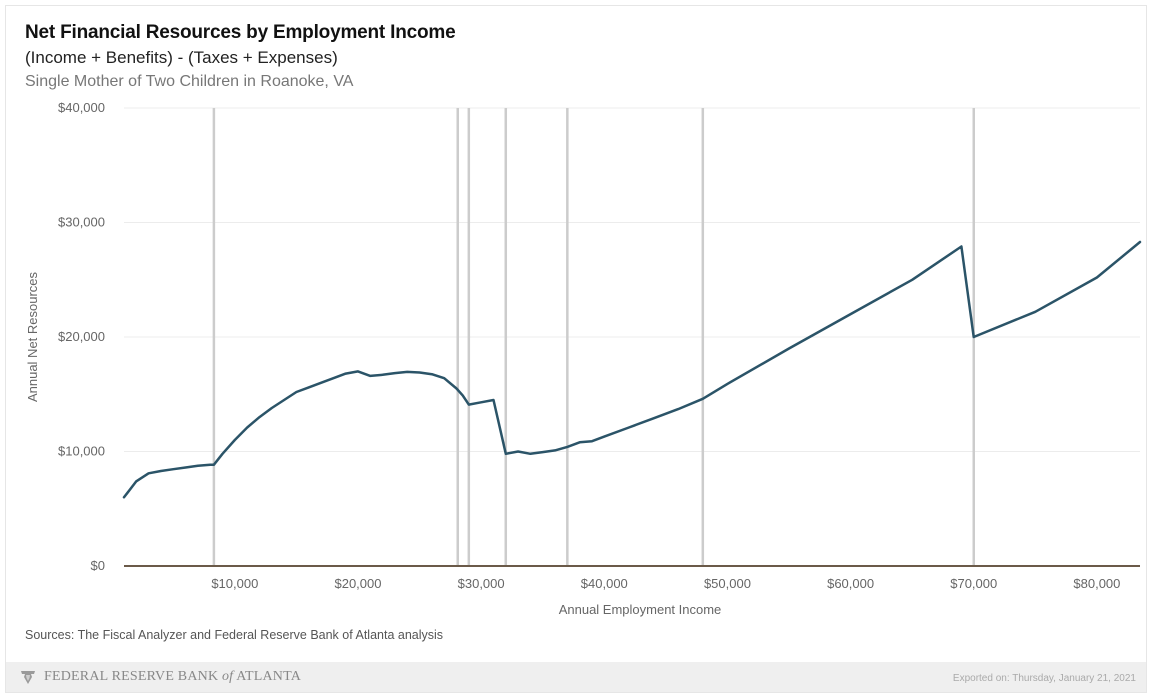 Image resolution: width=1152 pixels, height=698 pixels. What do you see at coordinates (973, 583) in the screenshot?
I see `x-tick-label: $70,000` at bounding box center [973, 583].